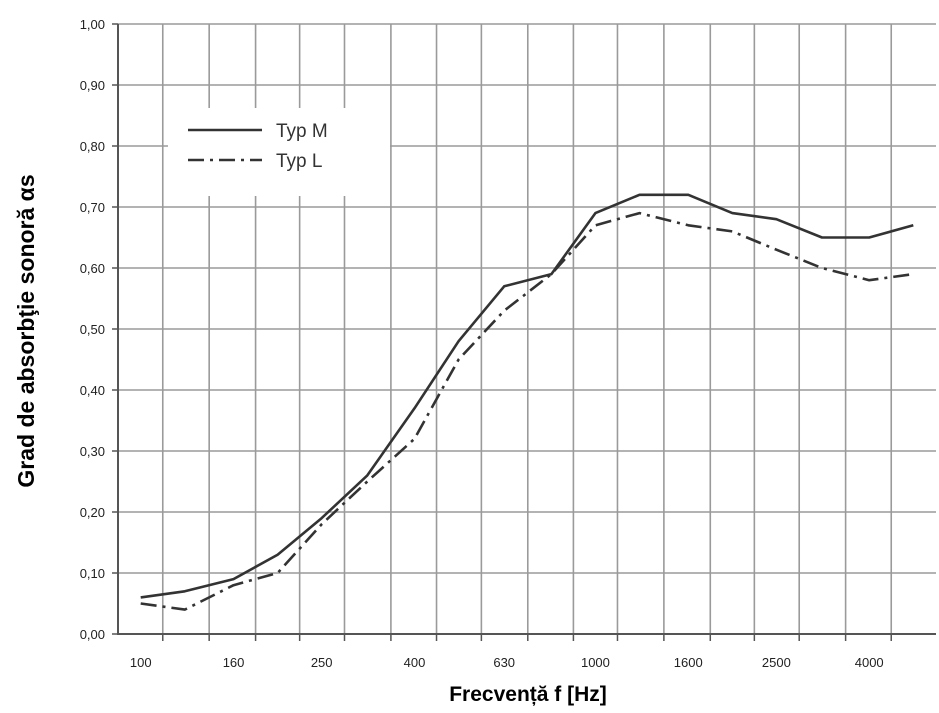  Describe the element at coordinates (299, 161) in the screenshot. I see `legend-label-typ-l: Typ L` at that location.